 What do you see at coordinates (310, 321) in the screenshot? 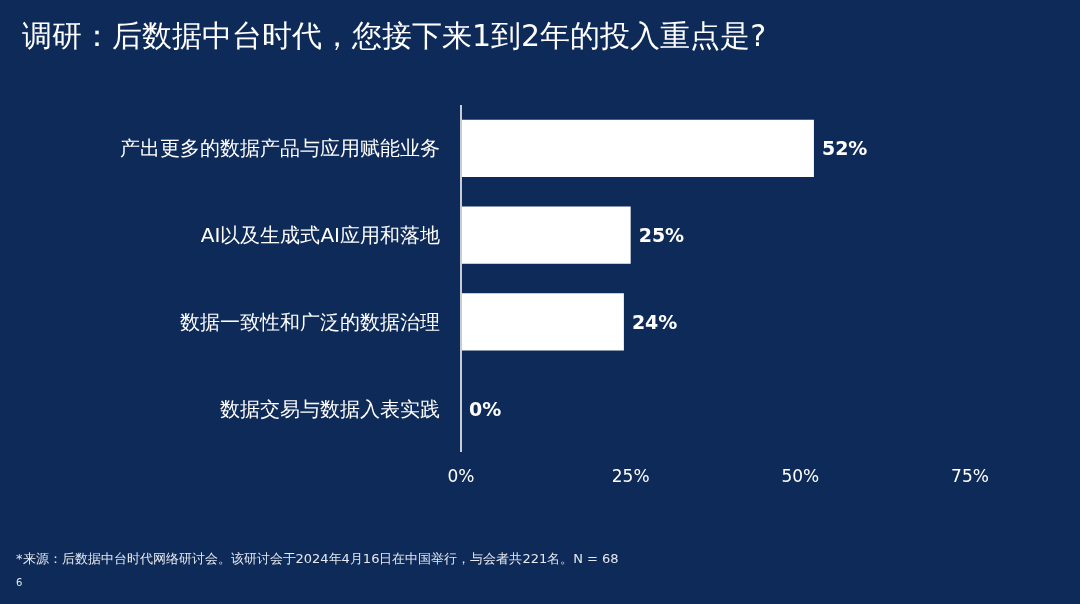
I see `y-tick-label: 数据一致性和广泛的数据治理` at bounding box center [310, 321].